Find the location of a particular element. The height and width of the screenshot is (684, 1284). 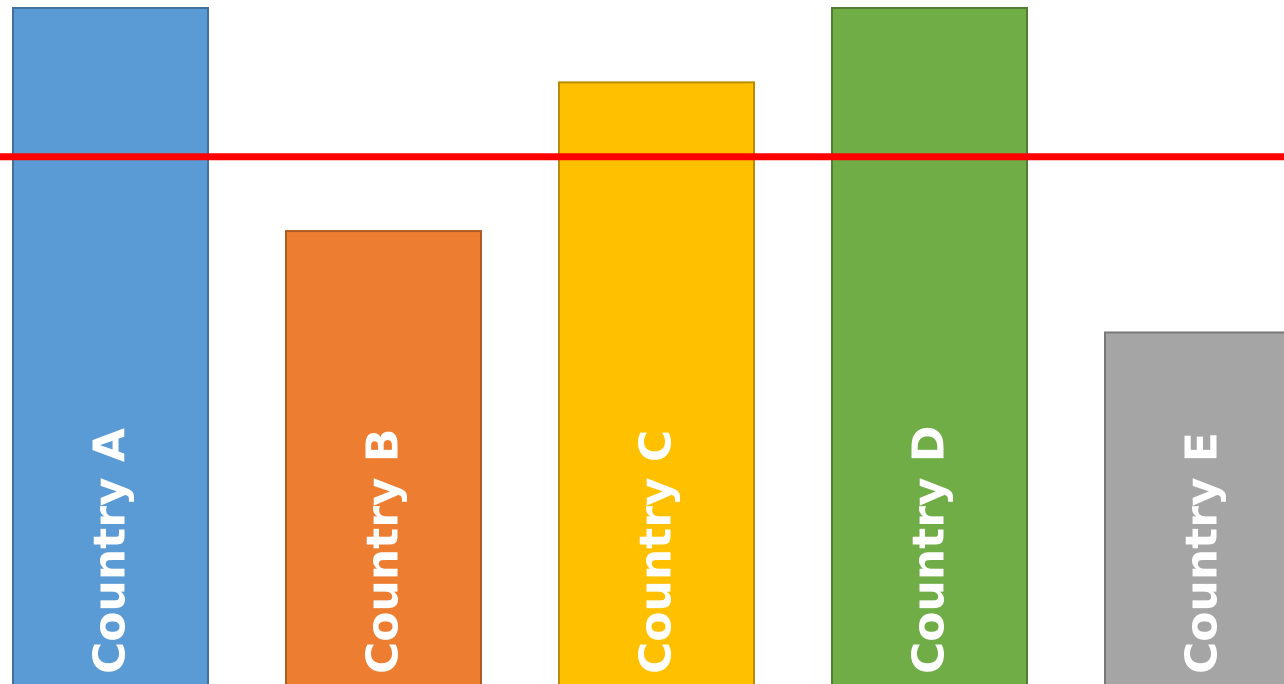

bar-country-b is located at coordinates (383, 457).